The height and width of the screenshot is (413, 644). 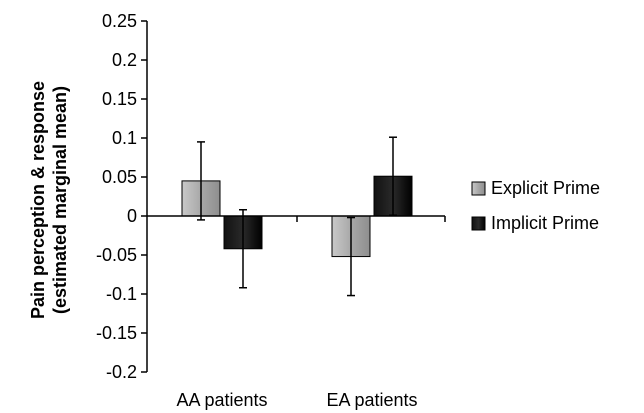 I want to click on y-tick-label: 0.1, so click(x=124, y=138).